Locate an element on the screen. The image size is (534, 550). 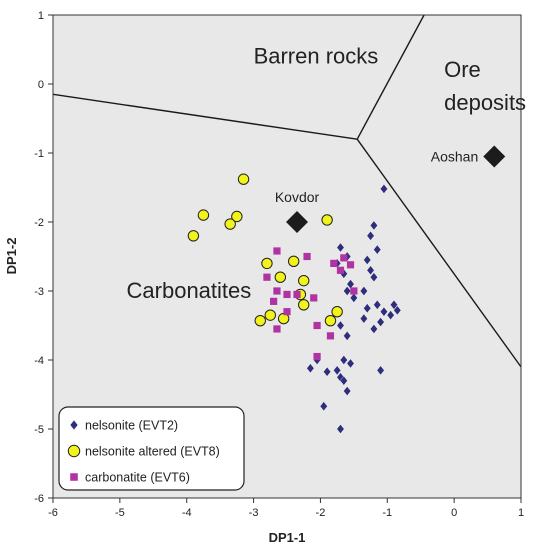
reference-marker-aoshan is located at coordinates (494, 156).